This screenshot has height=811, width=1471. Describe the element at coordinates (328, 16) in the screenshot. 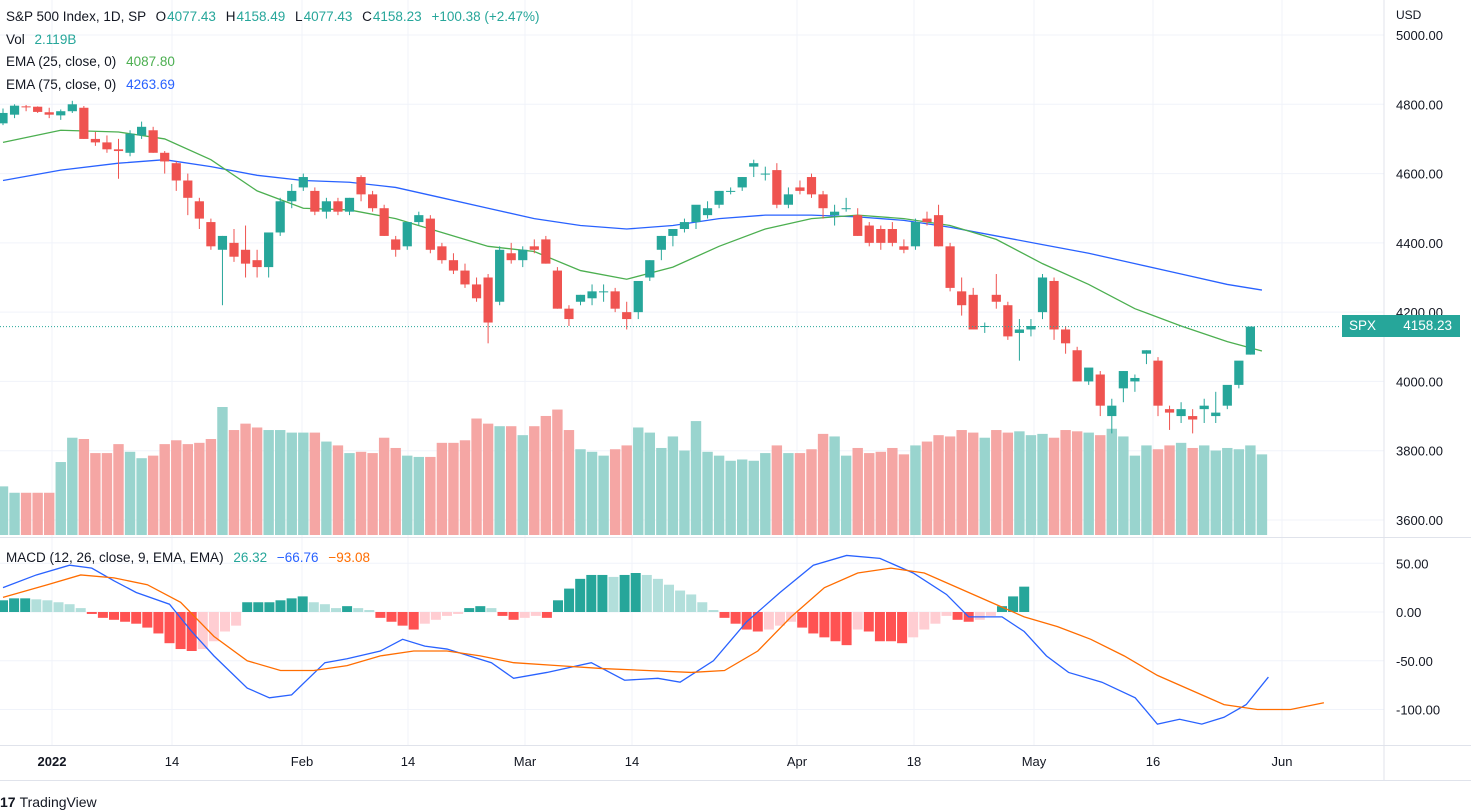

I see `low-value: 4077.43` at that location.